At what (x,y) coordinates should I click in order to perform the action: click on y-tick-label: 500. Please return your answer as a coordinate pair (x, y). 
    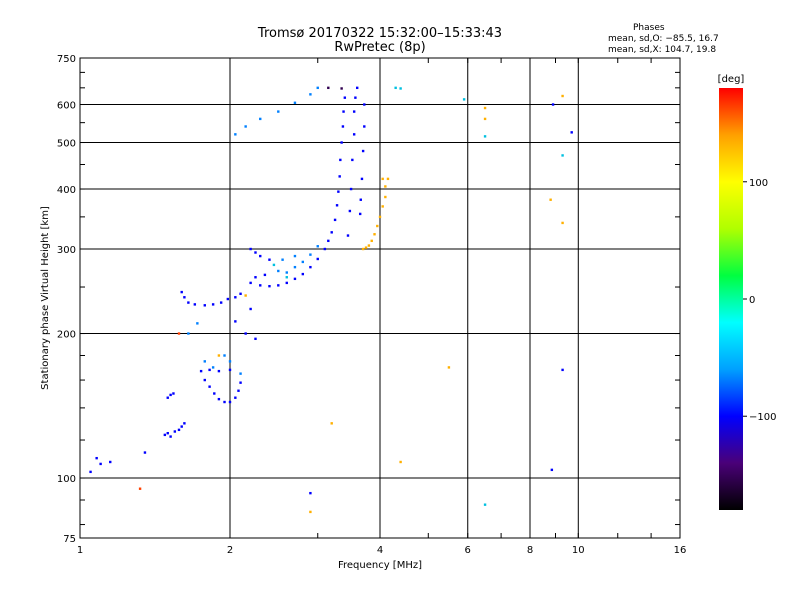
    Looking at the image, I should click on (66, 144).